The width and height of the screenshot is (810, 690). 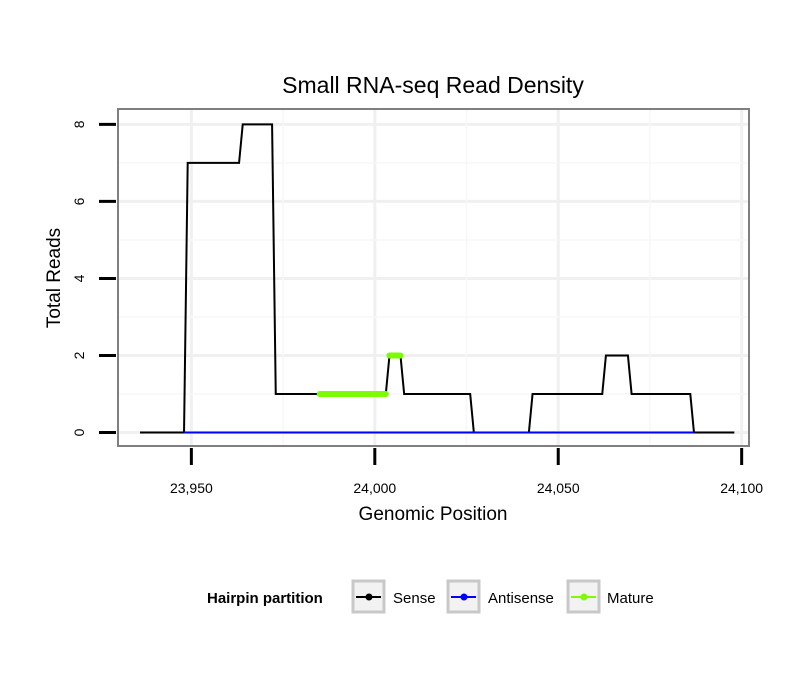 What do you see at coordinates (191, 488) in the screenshot?
I see `x-tick-label: 23,950` at bounding box center [191, 488].